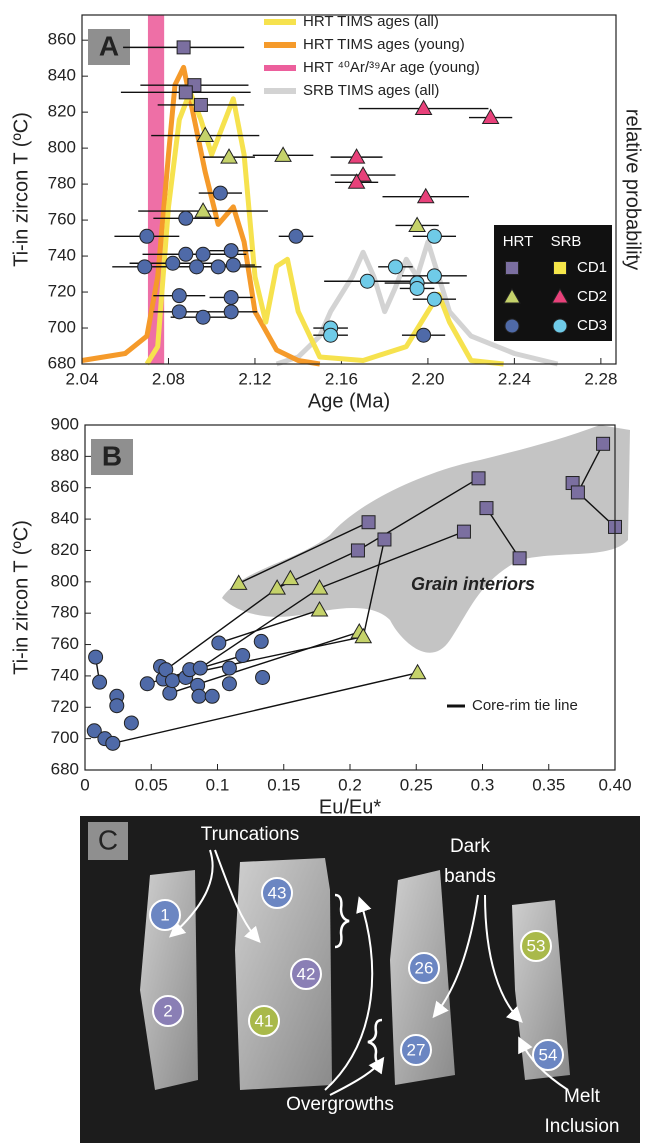 This screenshot has width=647, height=1143. What do you see at coordinates (548, 784) in the screenshot?
I see `x-tick-label: 0.35` at bounding box center [548, 784].